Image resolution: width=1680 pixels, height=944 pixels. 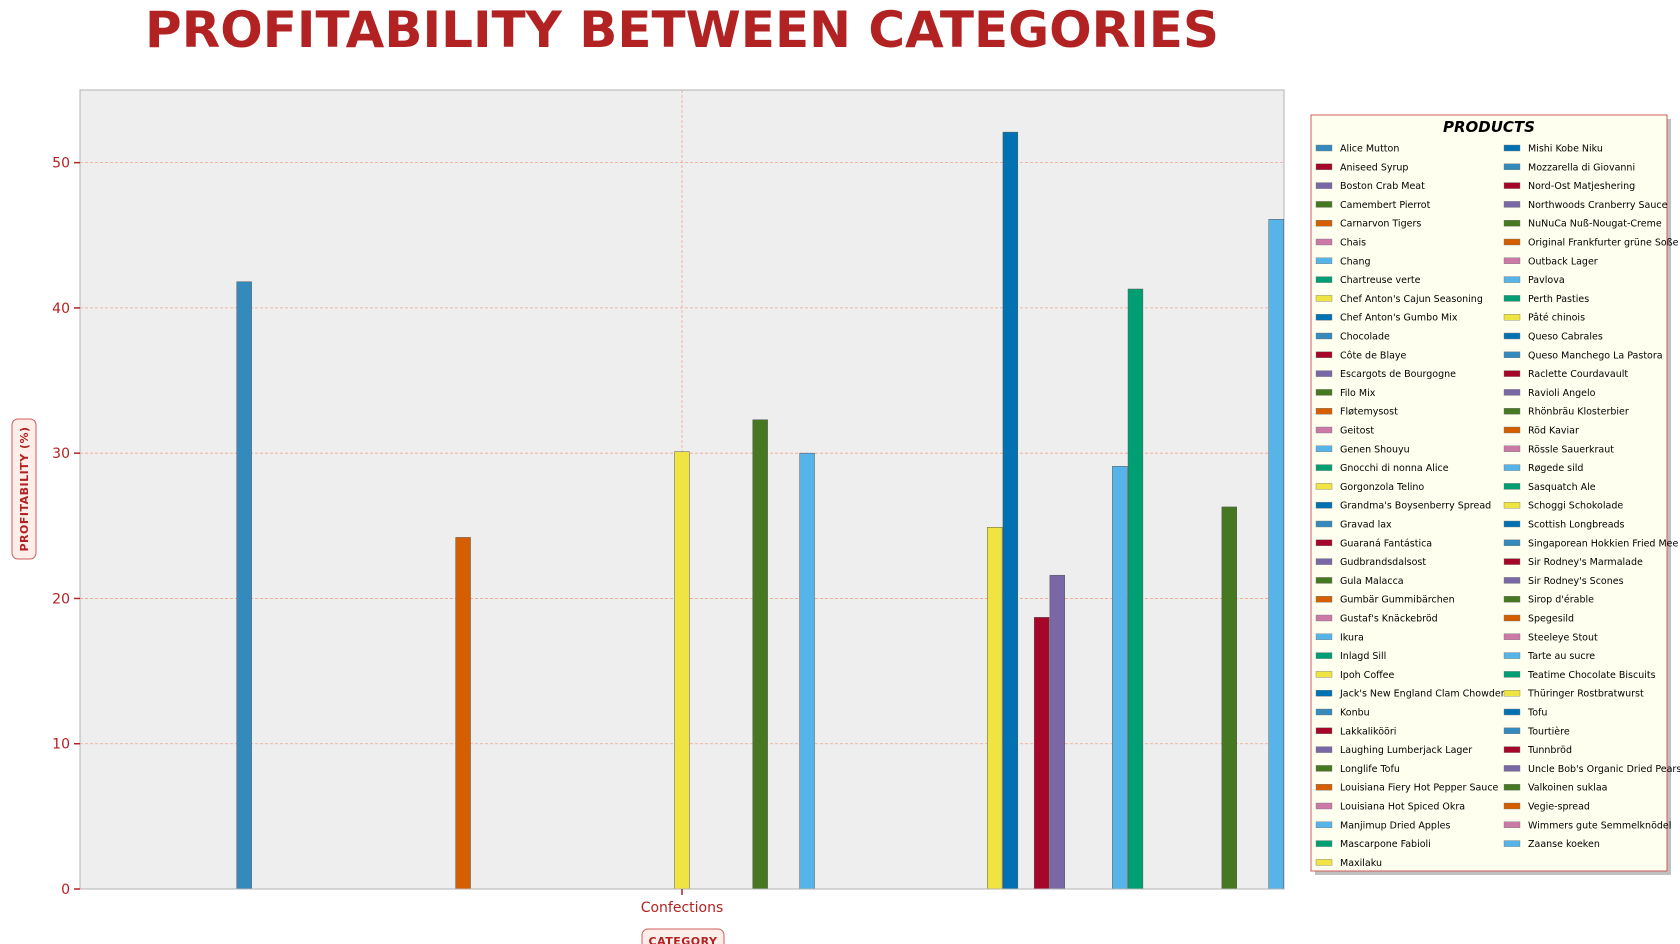 I want to click on y-tick-label: 0, so click(x=65, y=890).